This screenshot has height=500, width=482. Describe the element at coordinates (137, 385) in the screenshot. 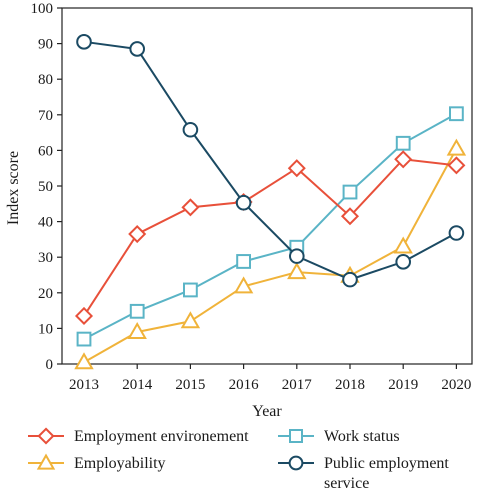

I see `x-tick-label: 2014` at that location.